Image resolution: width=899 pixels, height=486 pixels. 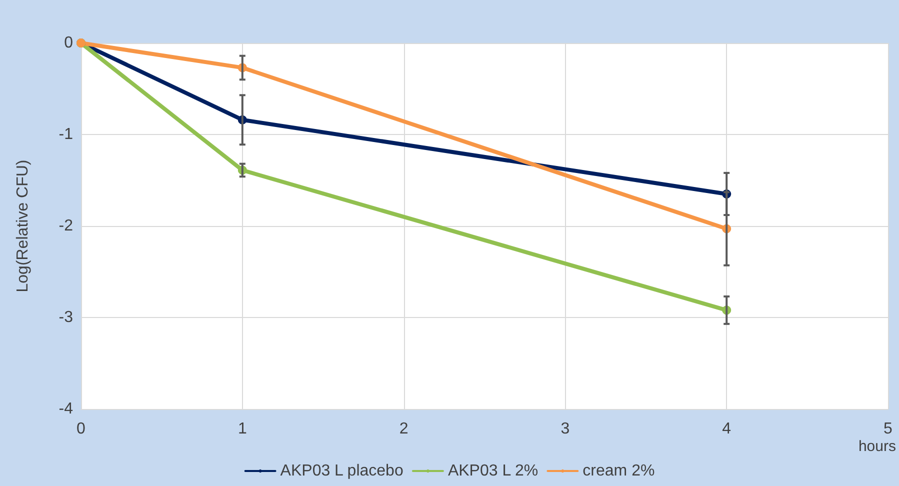 What do you see at coordinates (493, 471) in the screenshot?
I see `legend-label: AKP03 L 2%` at bounding box center [493, 471].